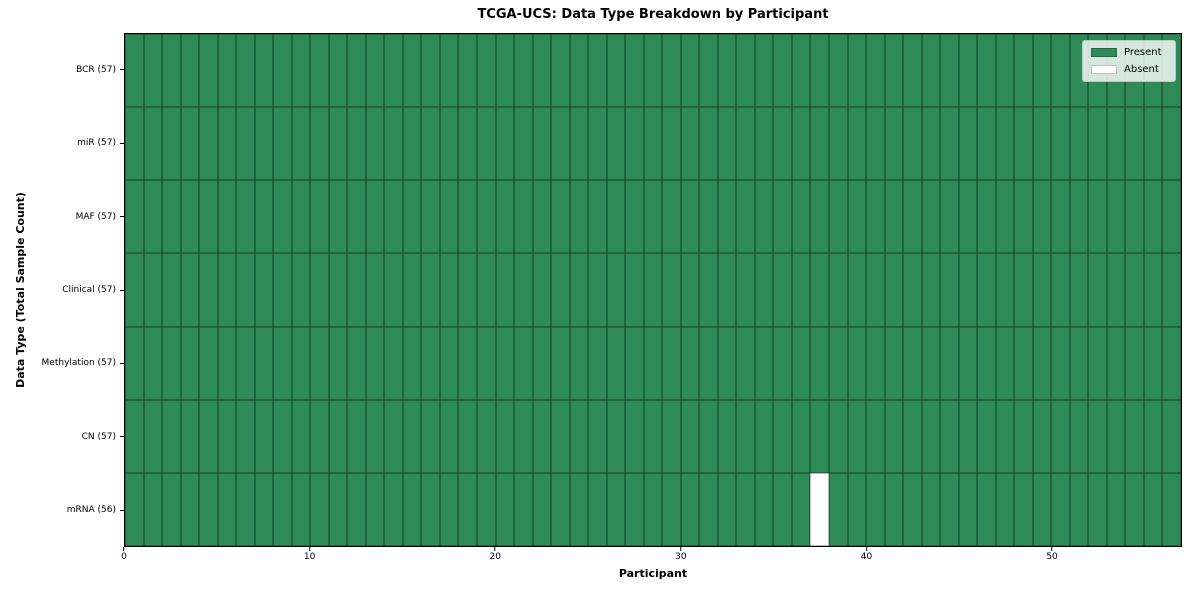 This screenshot has width=1200, height=600. I want to click on y-tick-methylation: Methylation (57), so click(83, 363).